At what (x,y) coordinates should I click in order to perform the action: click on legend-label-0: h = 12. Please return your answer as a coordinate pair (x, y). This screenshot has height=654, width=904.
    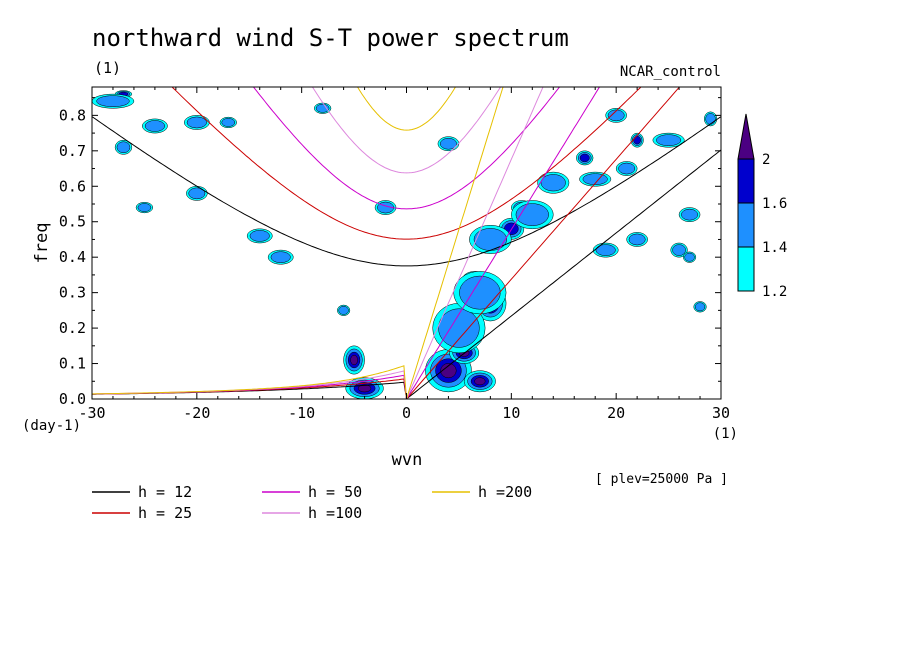
    Looking at the image, I should click on (165, 492).